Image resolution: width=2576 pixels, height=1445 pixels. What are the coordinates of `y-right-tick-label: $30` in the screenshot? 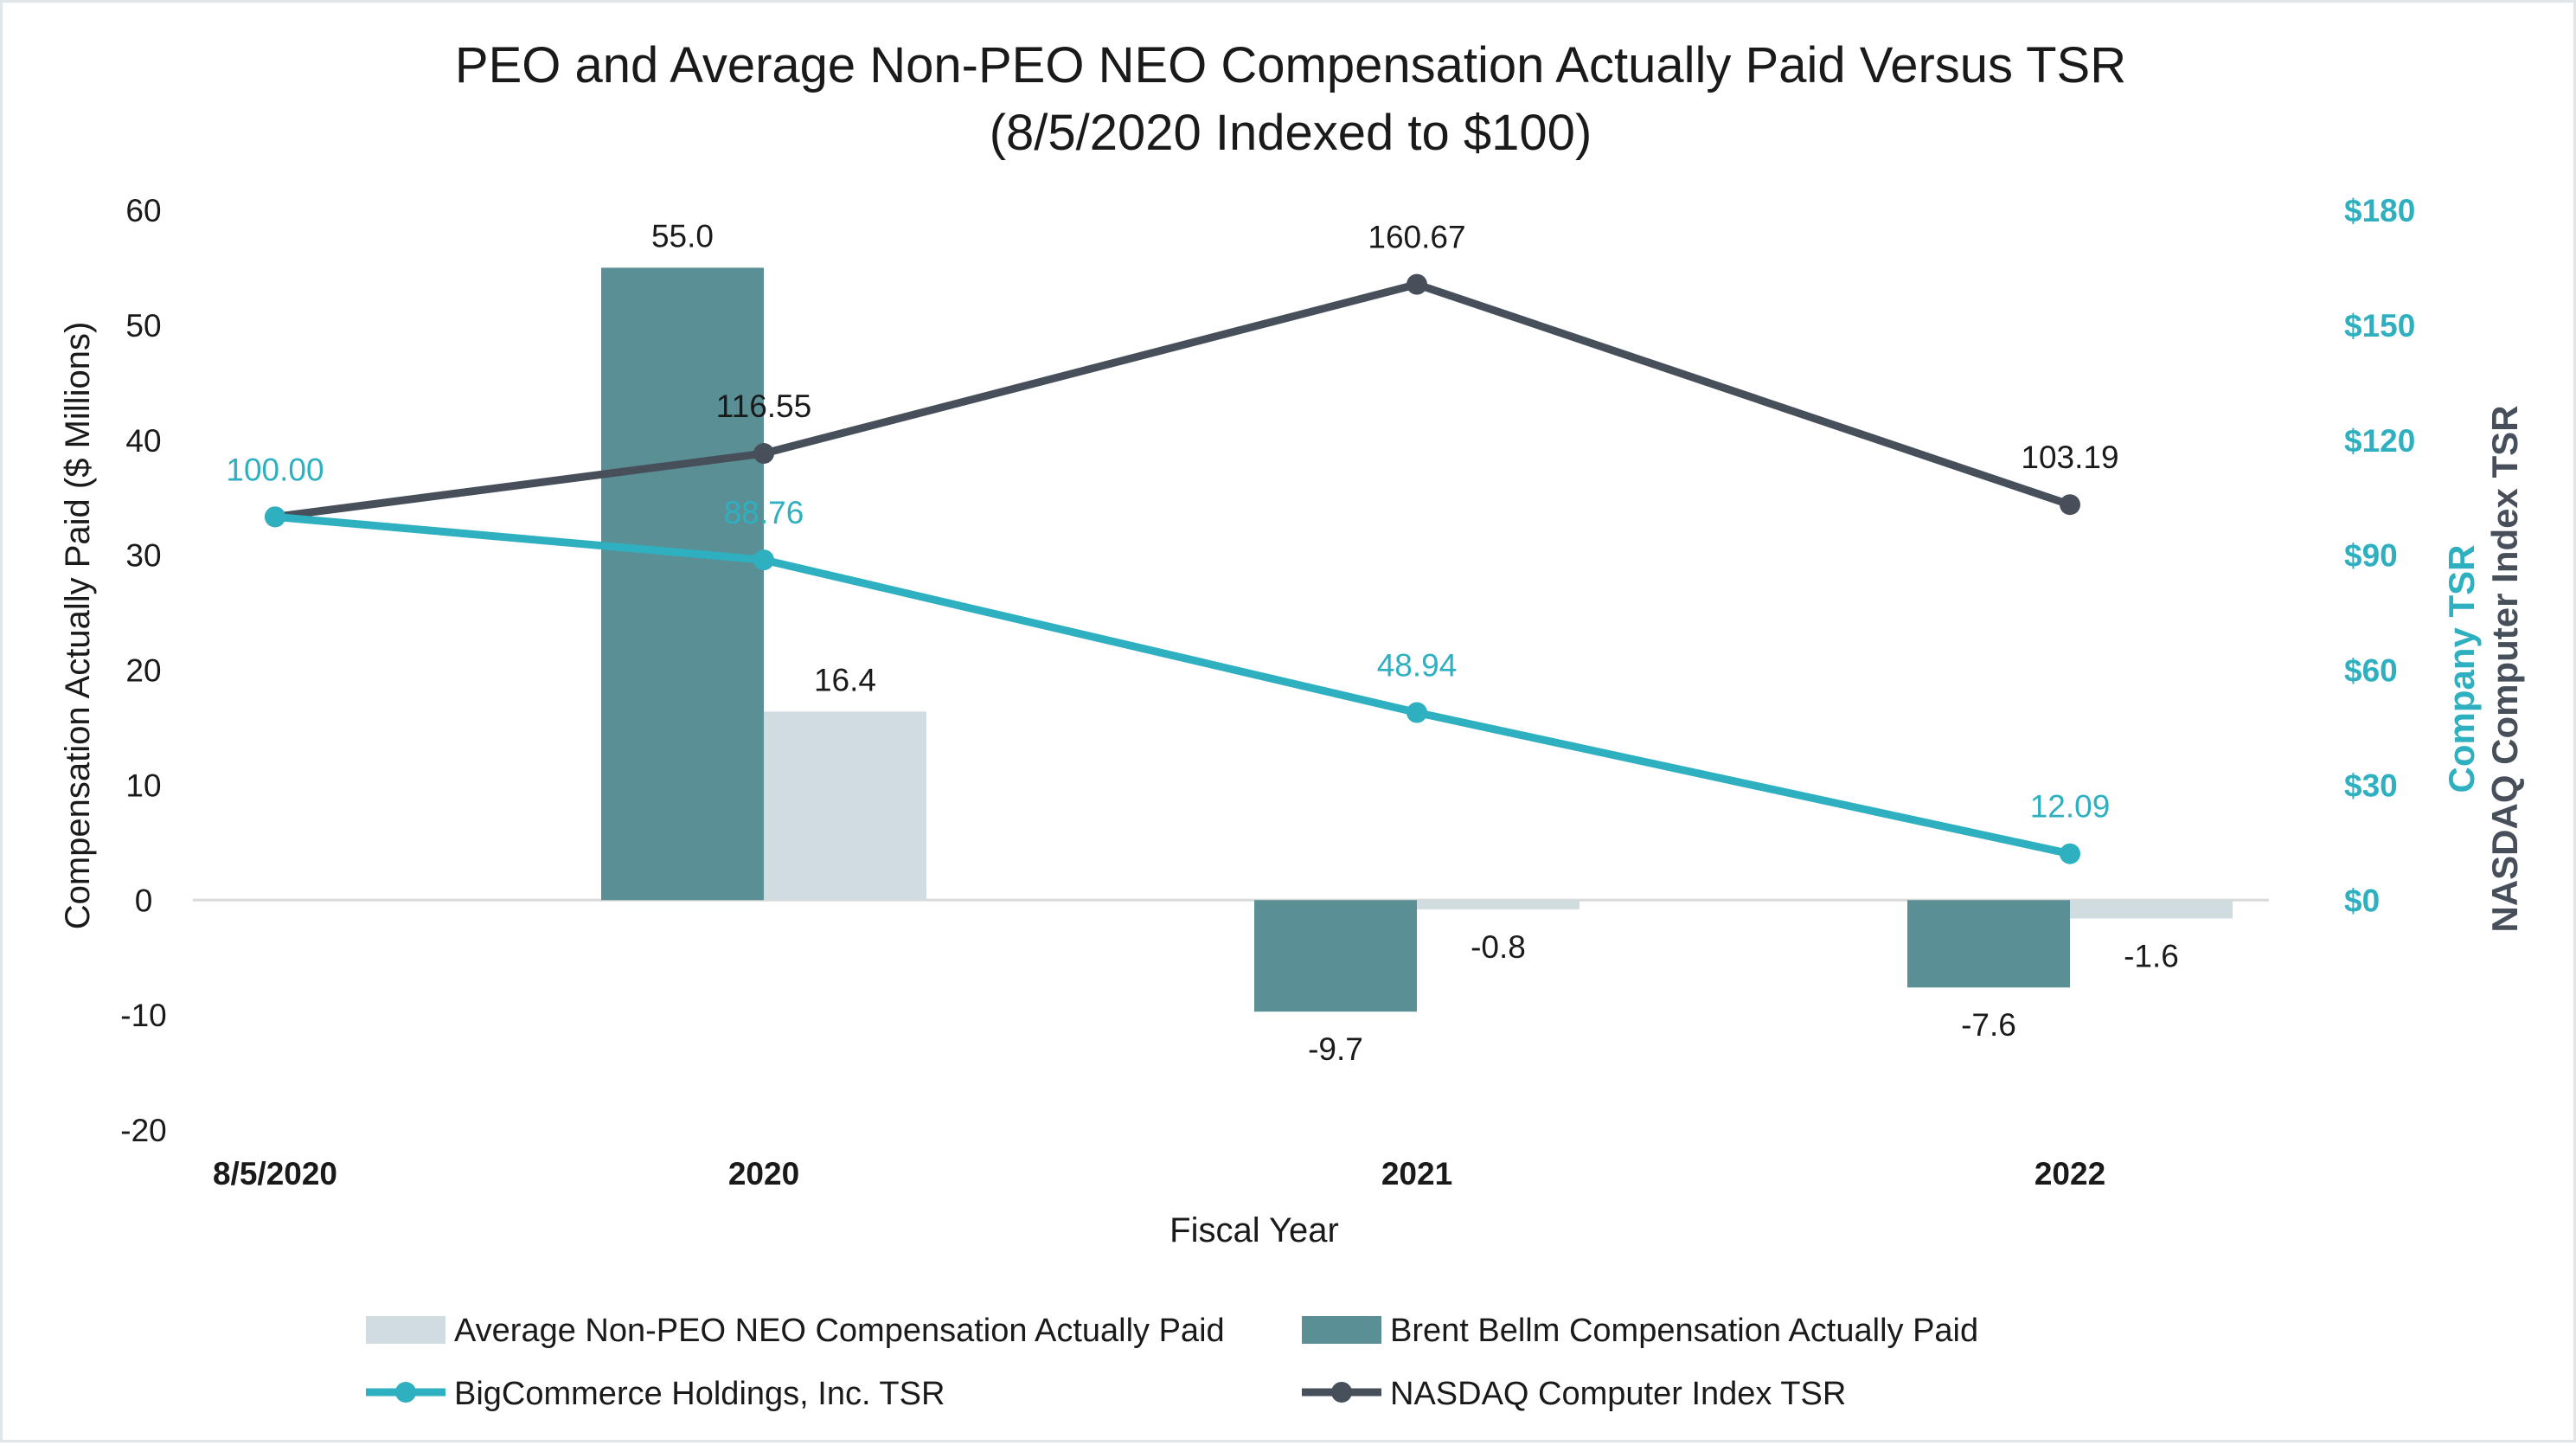 It's located at (2371, 785).